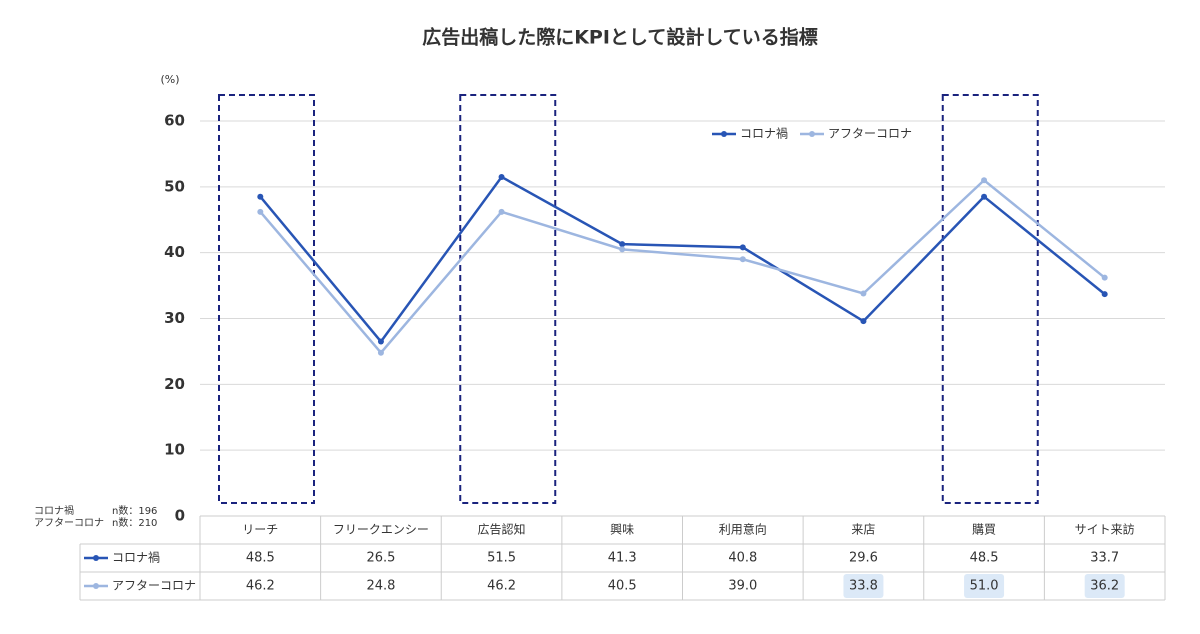 This screenshot has height=634, width=1200. Describe the element at coordinates (174, 450) in the screenshot. I see `y-tick-label: 10` at that location.